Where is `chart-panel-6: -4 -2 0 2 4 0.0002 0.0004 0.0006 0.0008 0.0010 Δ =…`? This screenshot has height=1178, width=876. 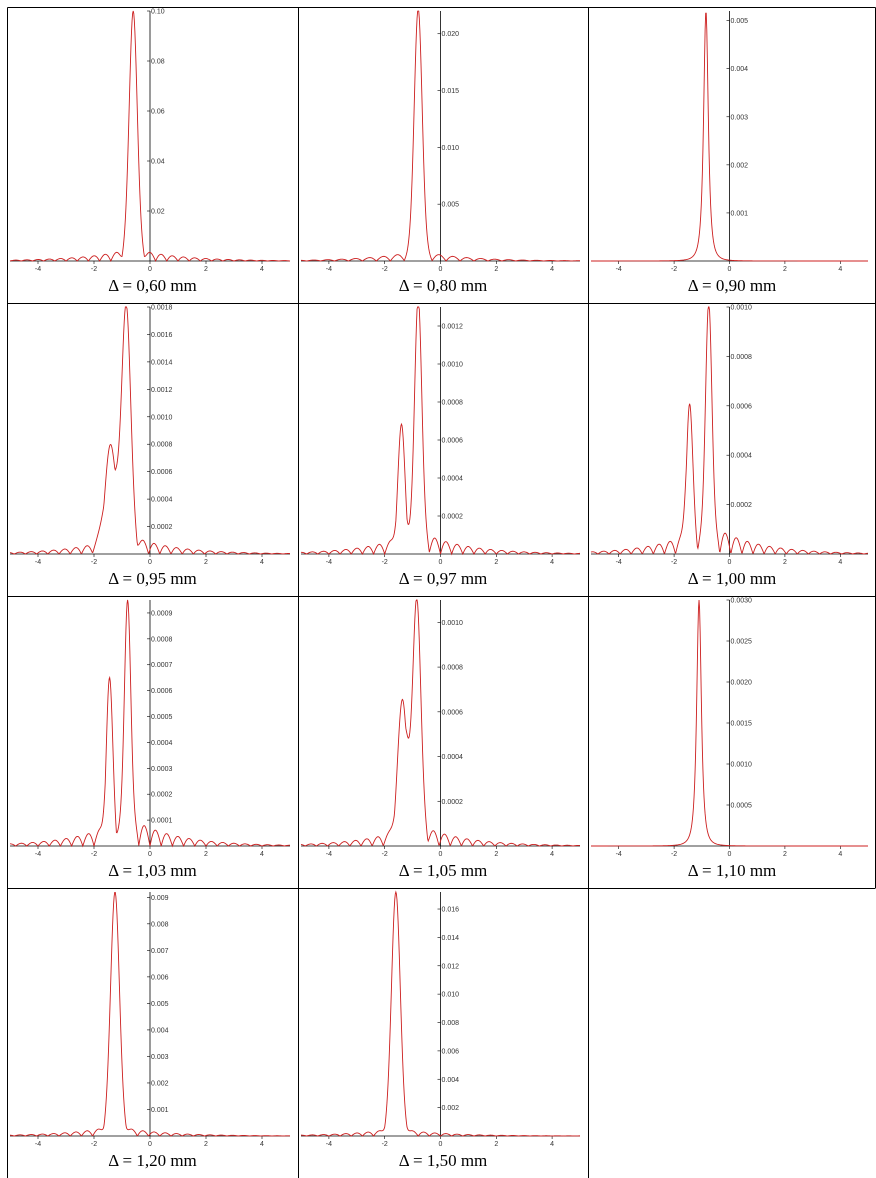
chart-panel-6: -4 -2 0 2 4 0.0002 0.0004 0.0006 0.0008 0.0010 Δ =… is located at coordinates (732, 449).